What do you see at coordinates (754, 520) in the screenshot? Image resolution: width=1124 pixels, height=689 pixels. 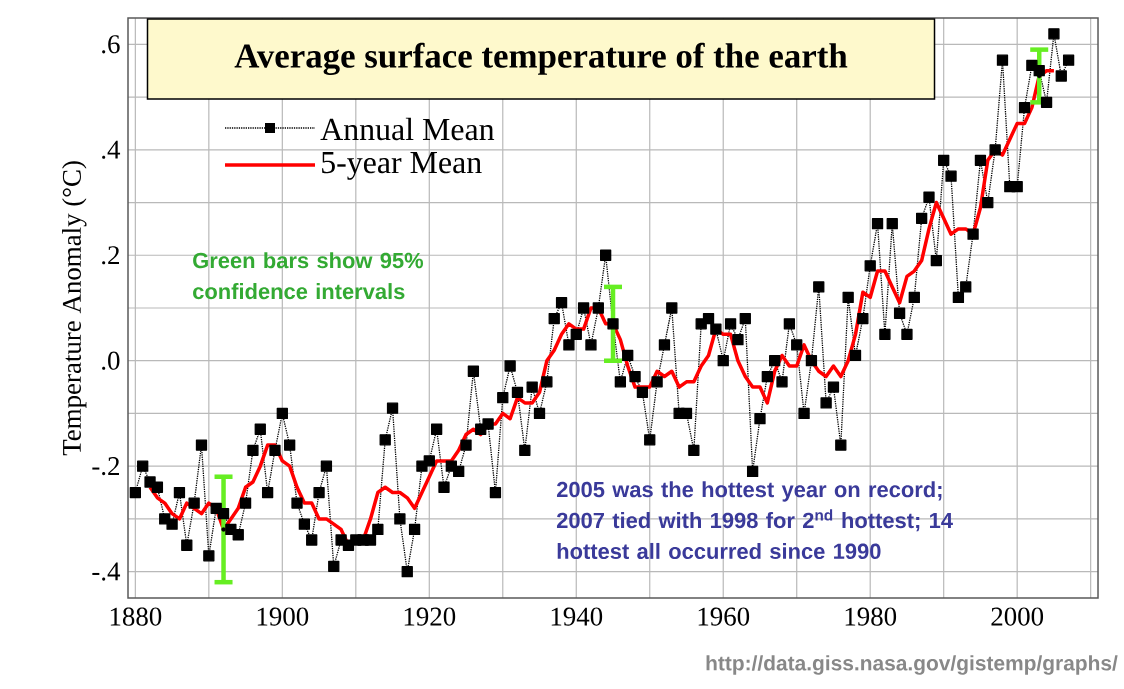 I see `annotation: 2005 was the hottest year on record; 2007 tied with 1998 for 2$^{nd}$ hottest; 14 hottest all occurred since 1990` at bounding box center [754, 520].